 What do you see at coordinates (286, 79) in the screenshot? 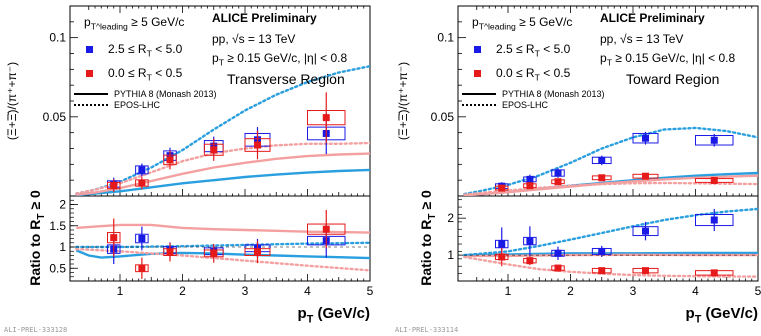
I see `region-label: Transverse Region` at bounding box center [286, 79].